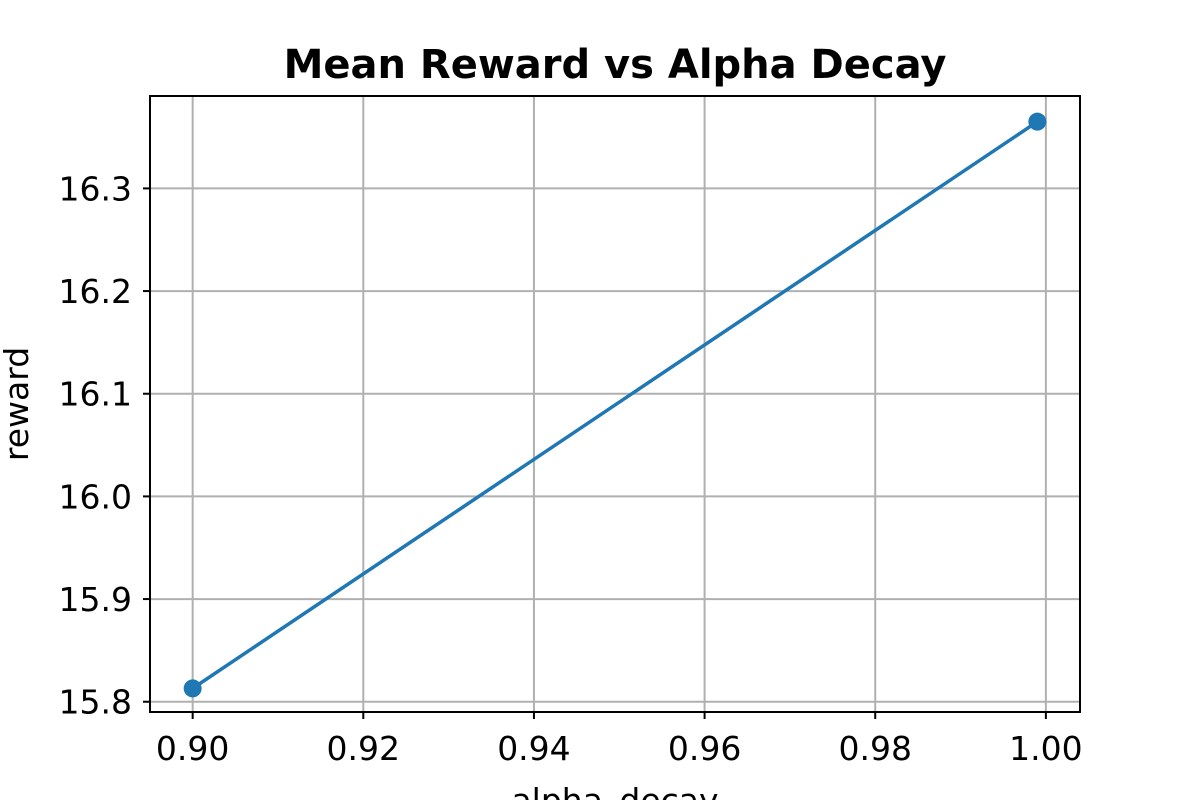 This screenshot has height=800, width=1200. I want to click on x-tick-label: 1.00, so click(1045, 748).